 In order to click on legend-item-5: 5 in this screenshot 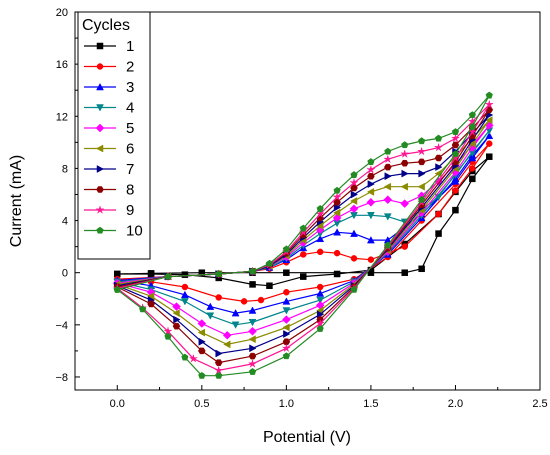, I will do `click(109, 128)`.